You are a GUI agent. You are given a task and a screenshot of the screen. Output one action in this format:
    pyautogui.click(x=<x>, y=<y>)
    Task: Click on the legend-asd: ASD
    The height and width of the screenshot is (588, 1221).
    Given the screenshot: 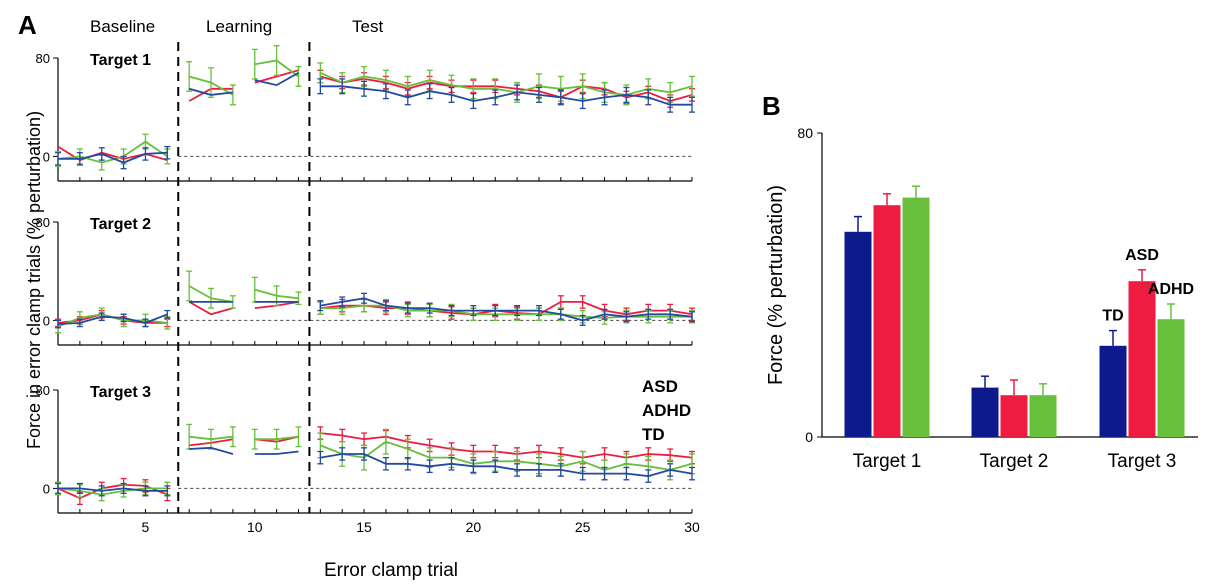 What is the action you would take?
    pyautogui.click(x=660, y=386)
    